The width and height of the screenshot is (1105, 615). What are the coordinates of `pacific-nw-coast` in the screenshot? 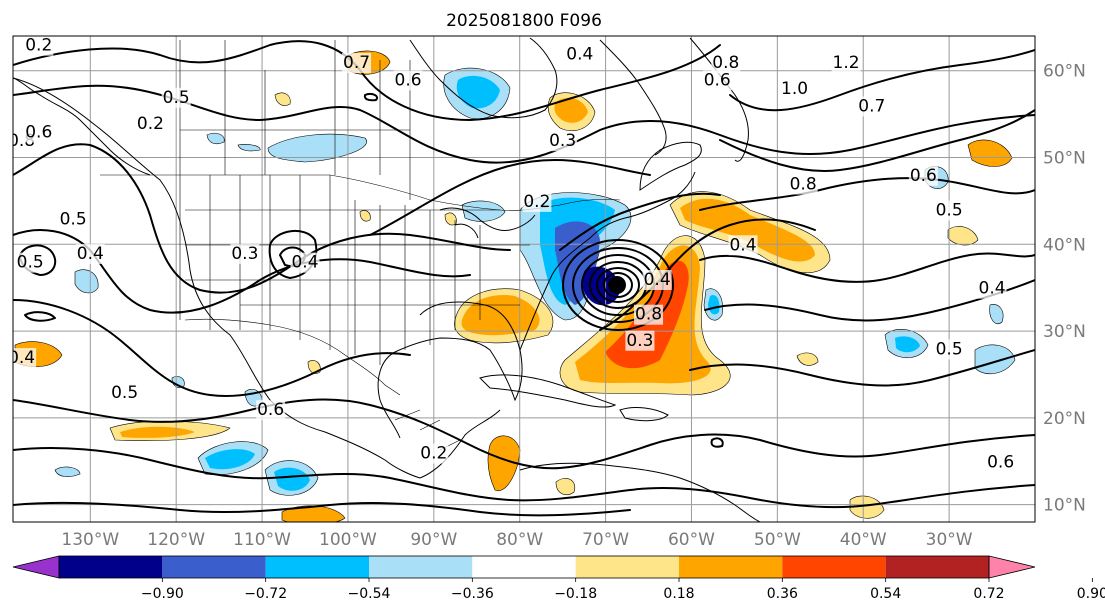 It's located at (82, 126).